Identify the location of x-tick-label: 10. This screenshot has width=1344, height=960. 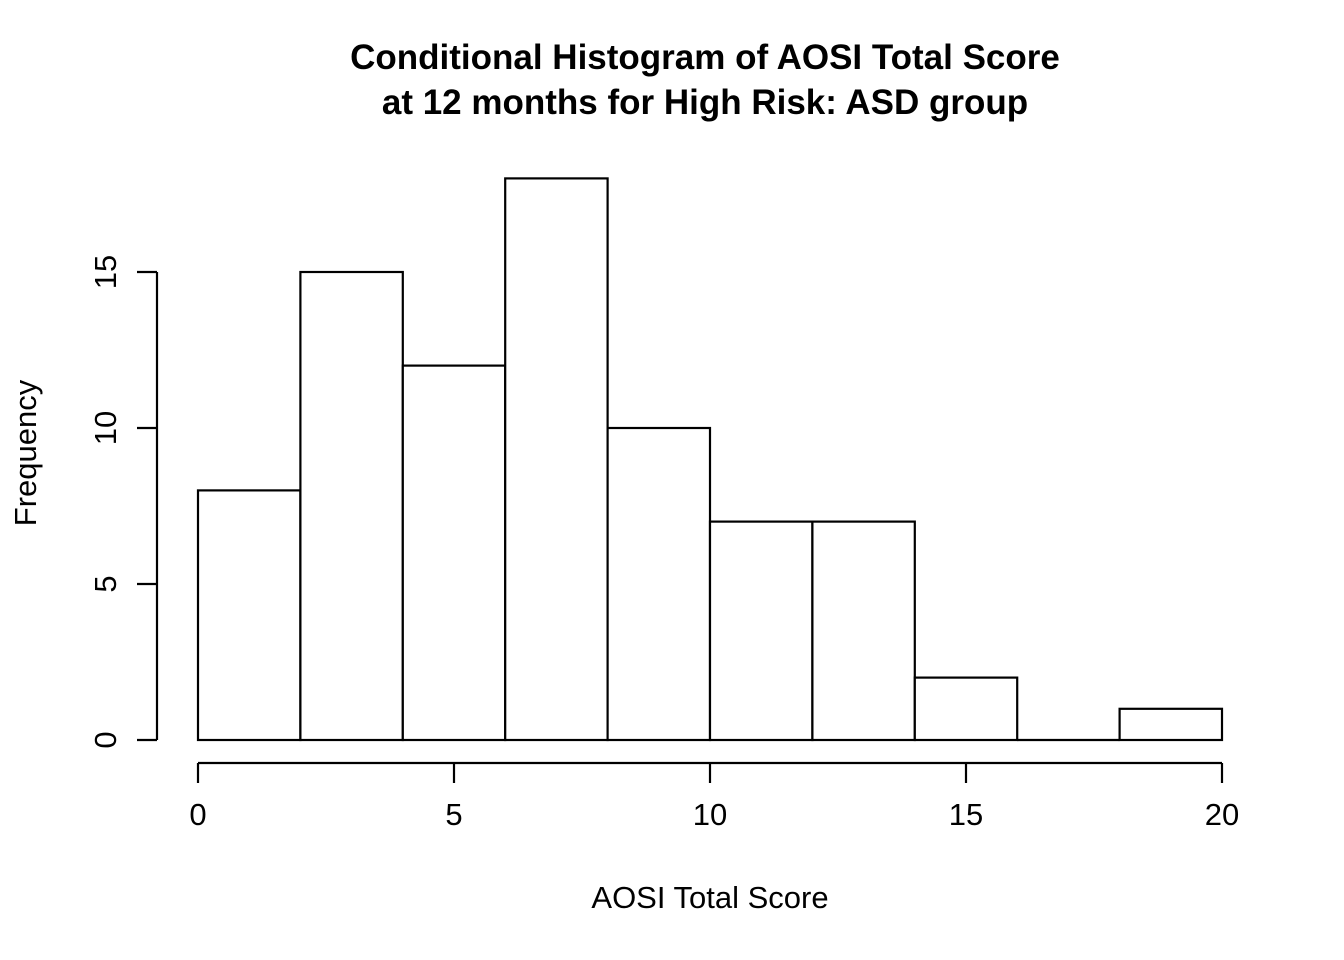
(710, 814).